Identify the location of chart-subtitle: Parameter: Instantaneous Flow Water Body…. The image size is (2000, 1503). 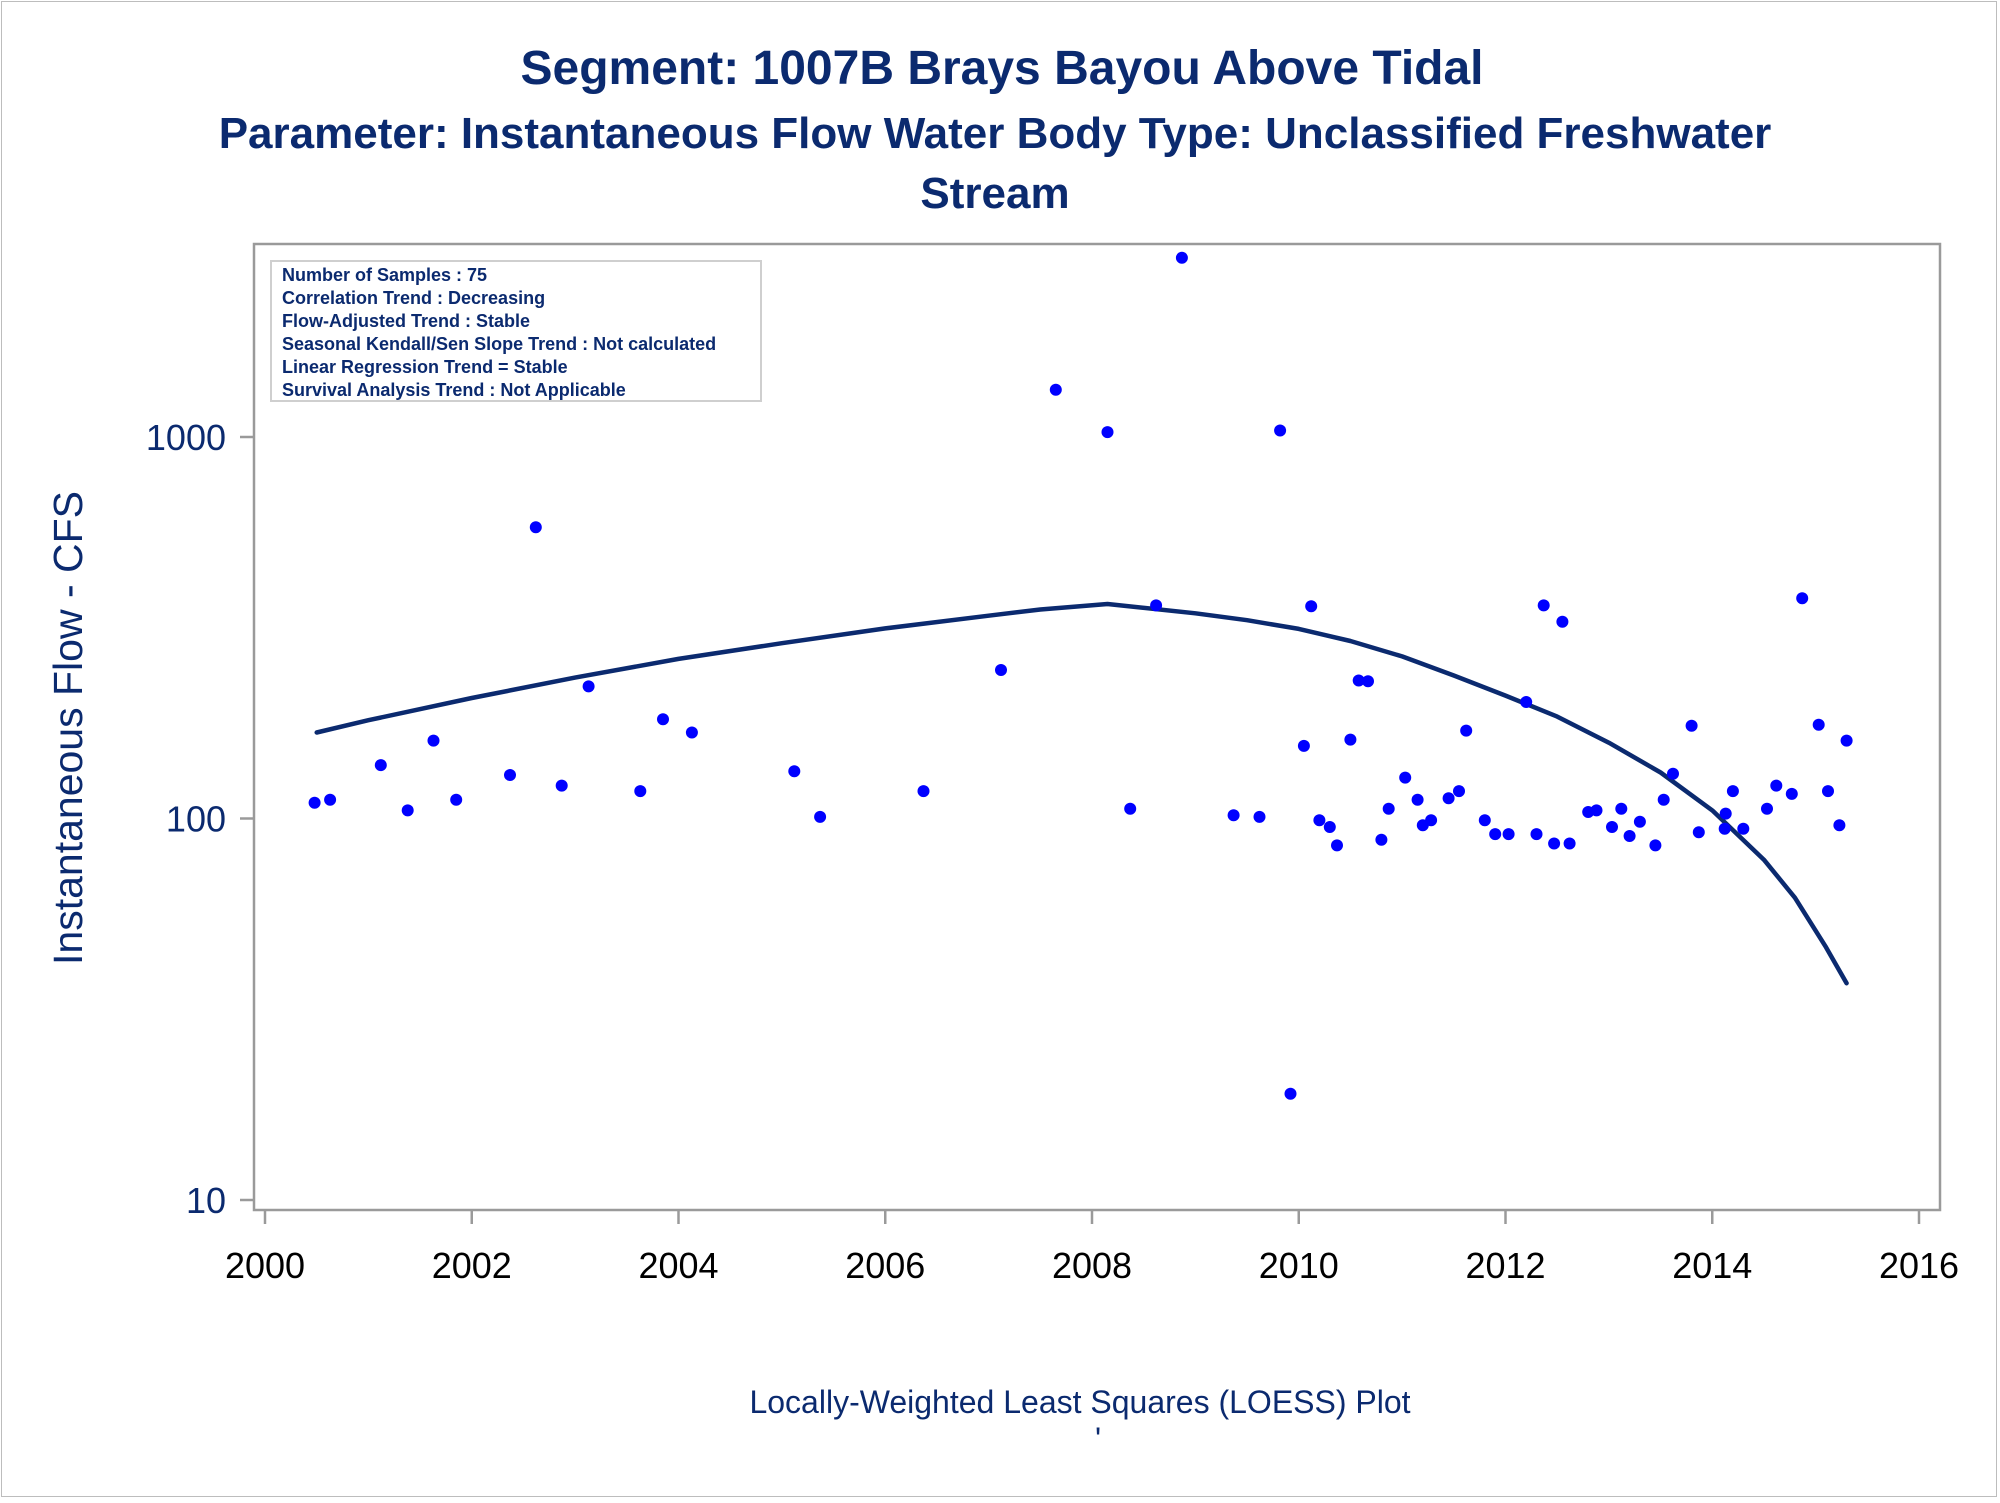
(995, 133).